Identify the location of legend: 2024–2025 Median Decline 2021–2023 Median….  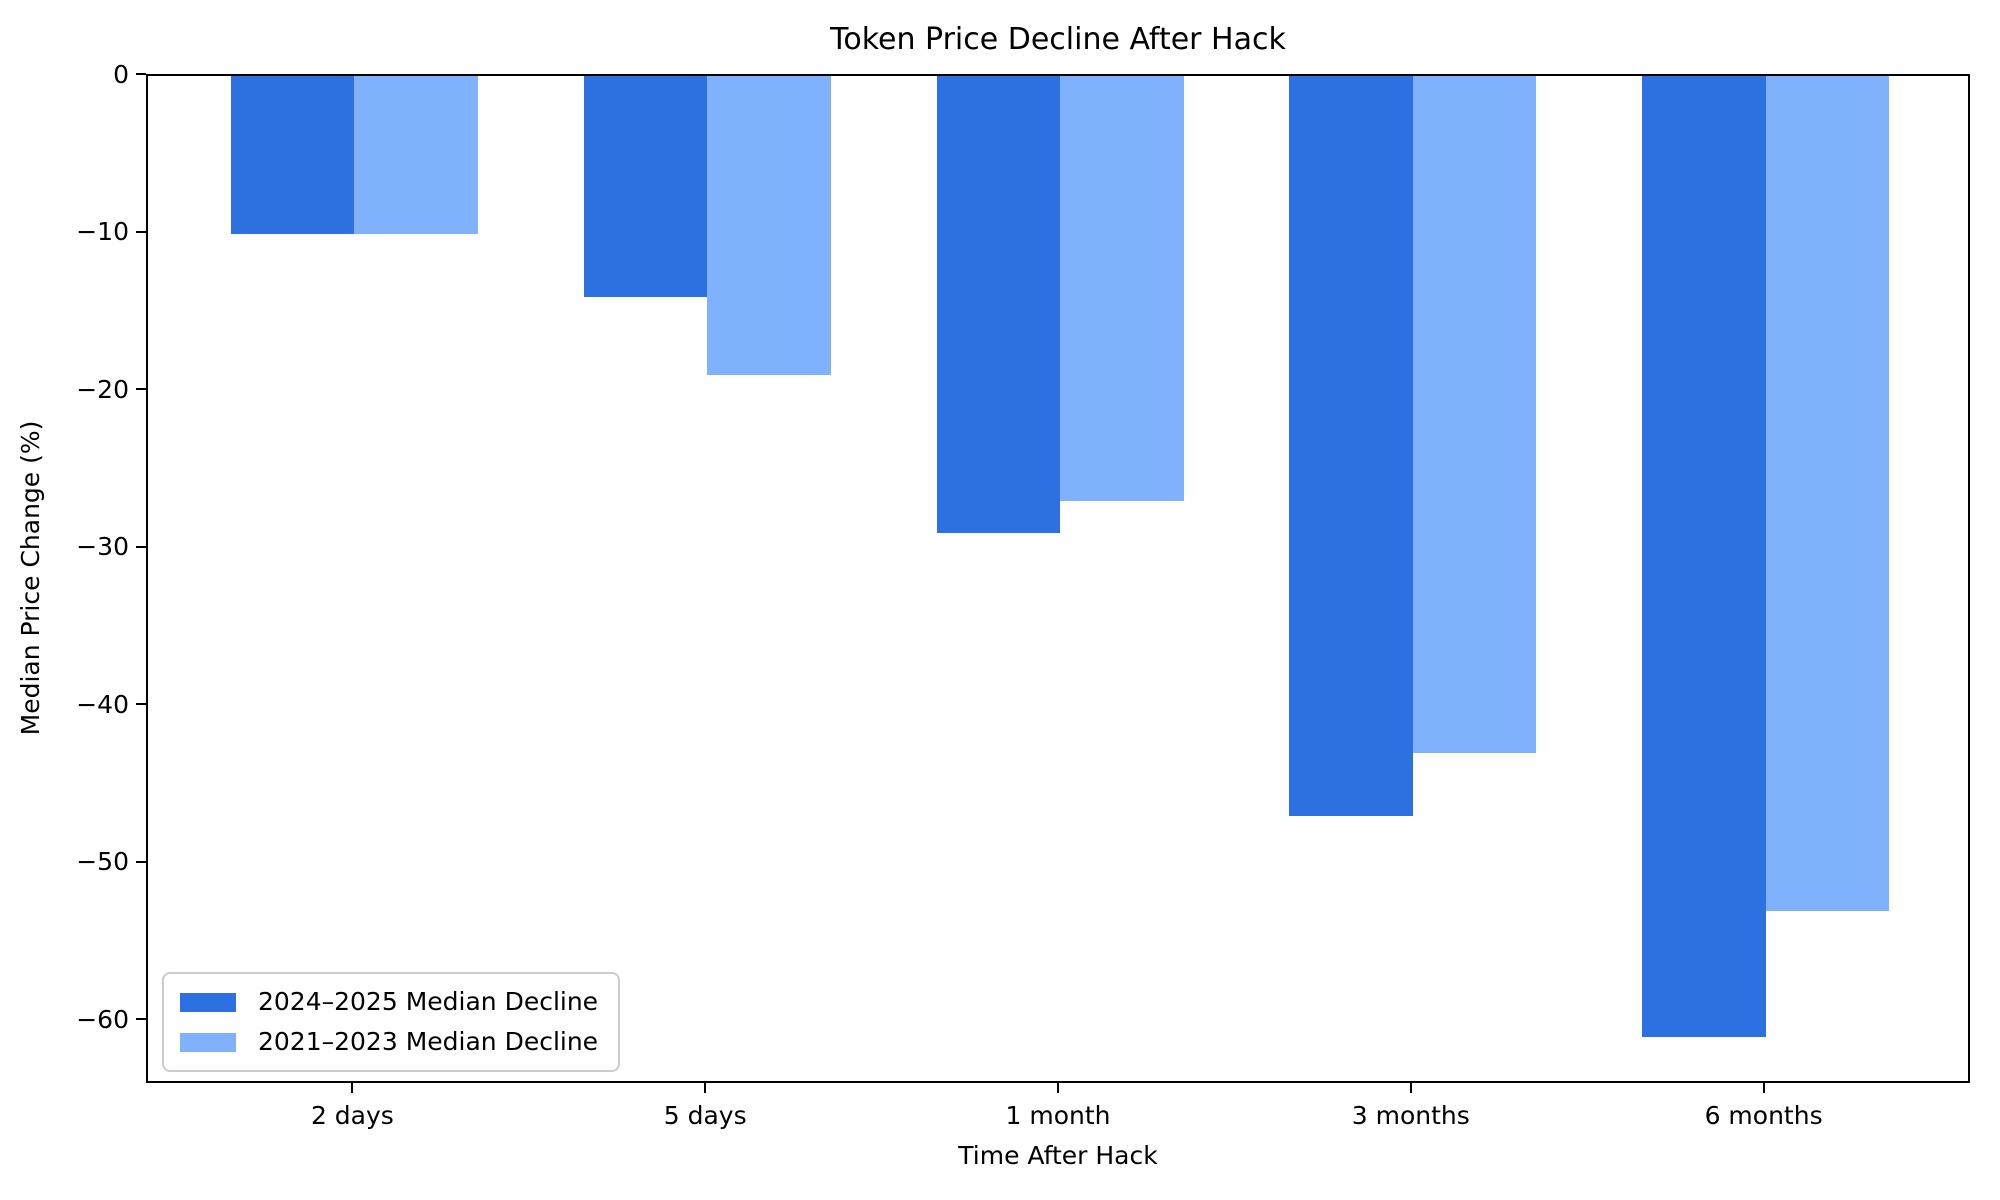
(391, 1022).